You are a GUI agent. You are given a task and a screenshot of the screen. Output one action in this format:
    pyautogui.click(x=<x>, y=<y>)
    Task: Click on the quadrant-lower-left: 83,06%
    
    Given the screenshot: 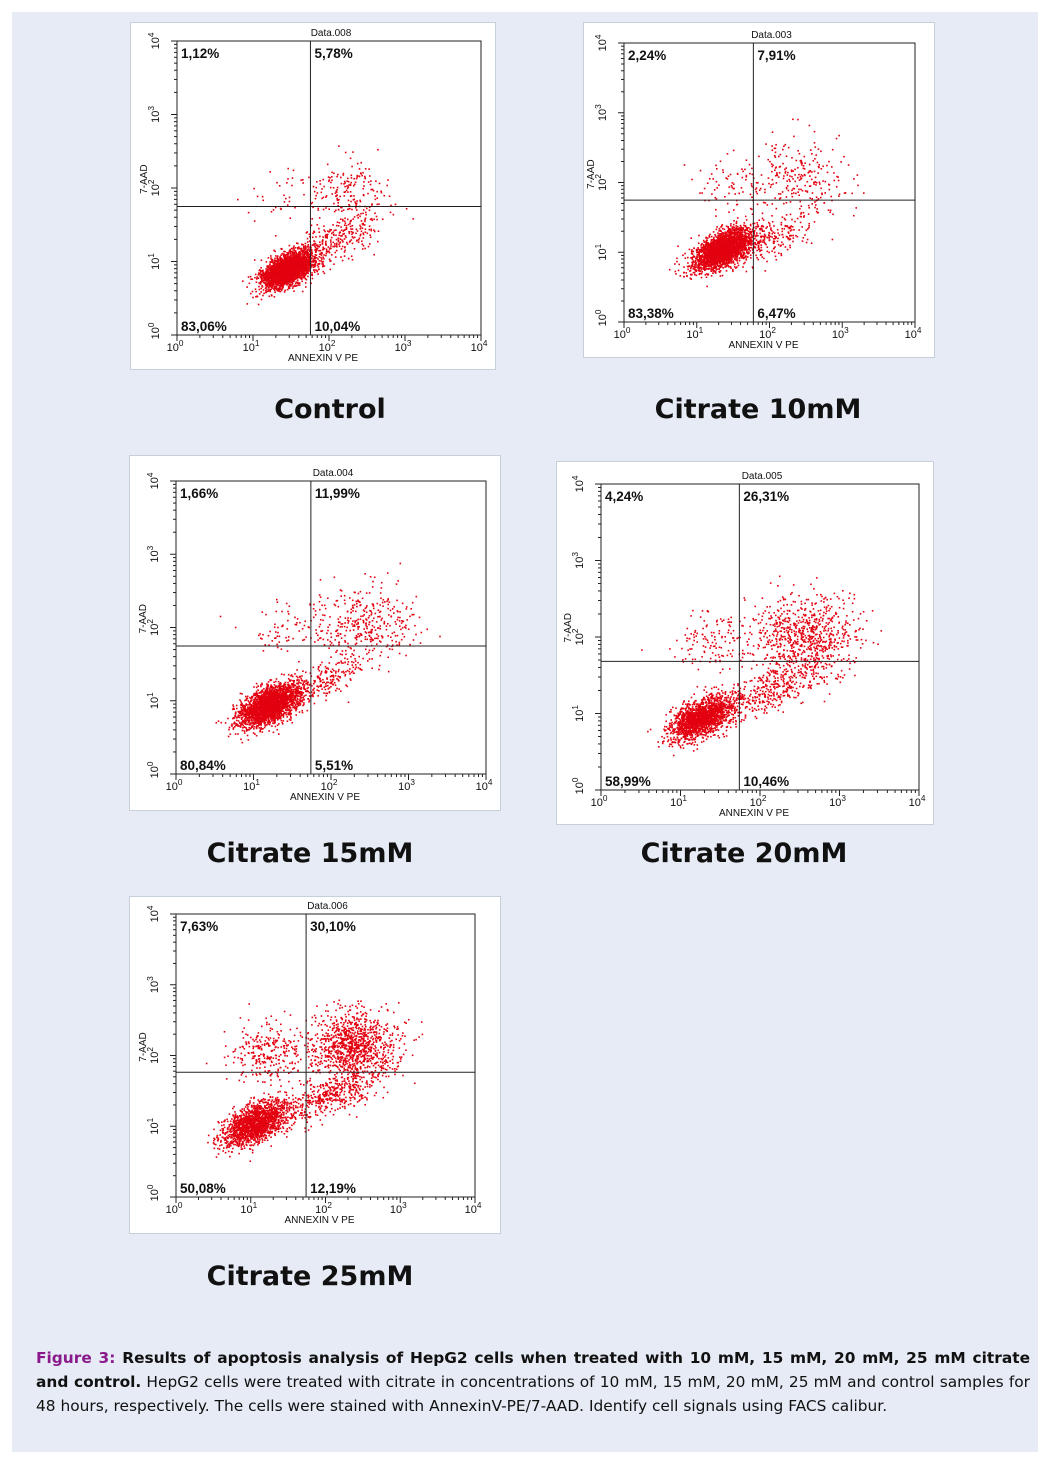 What is the action you would take?
    pyautogui.click(x=204, y=326)
    